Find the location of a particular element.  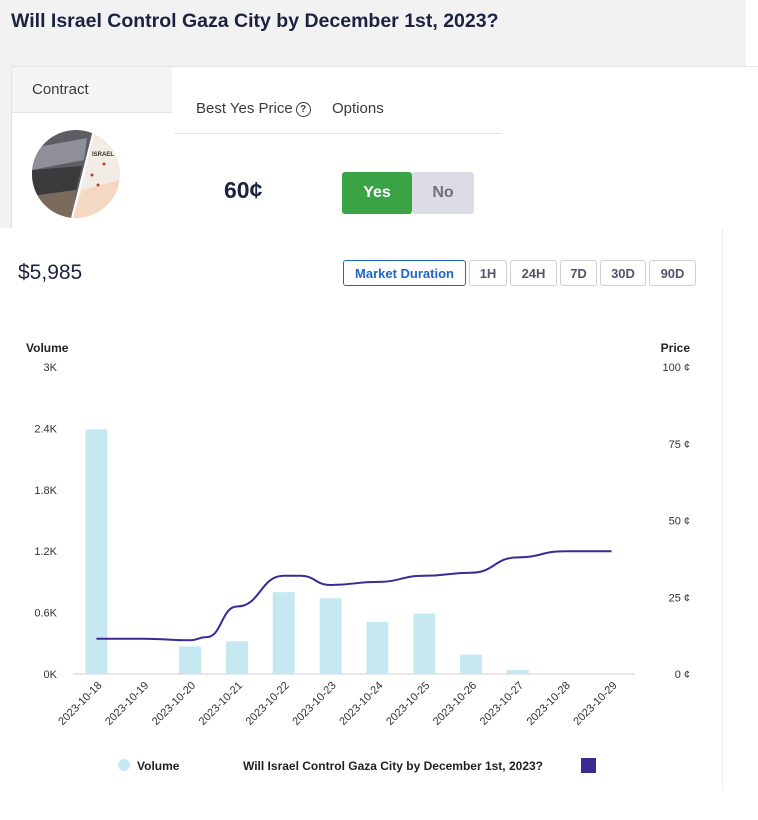

legend-volume-marker is located at coordinates (124, 765).